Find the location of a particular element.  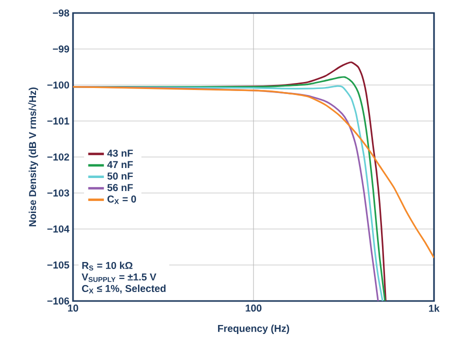

legend-label: 56 nF is located at coordinates (120, 188).